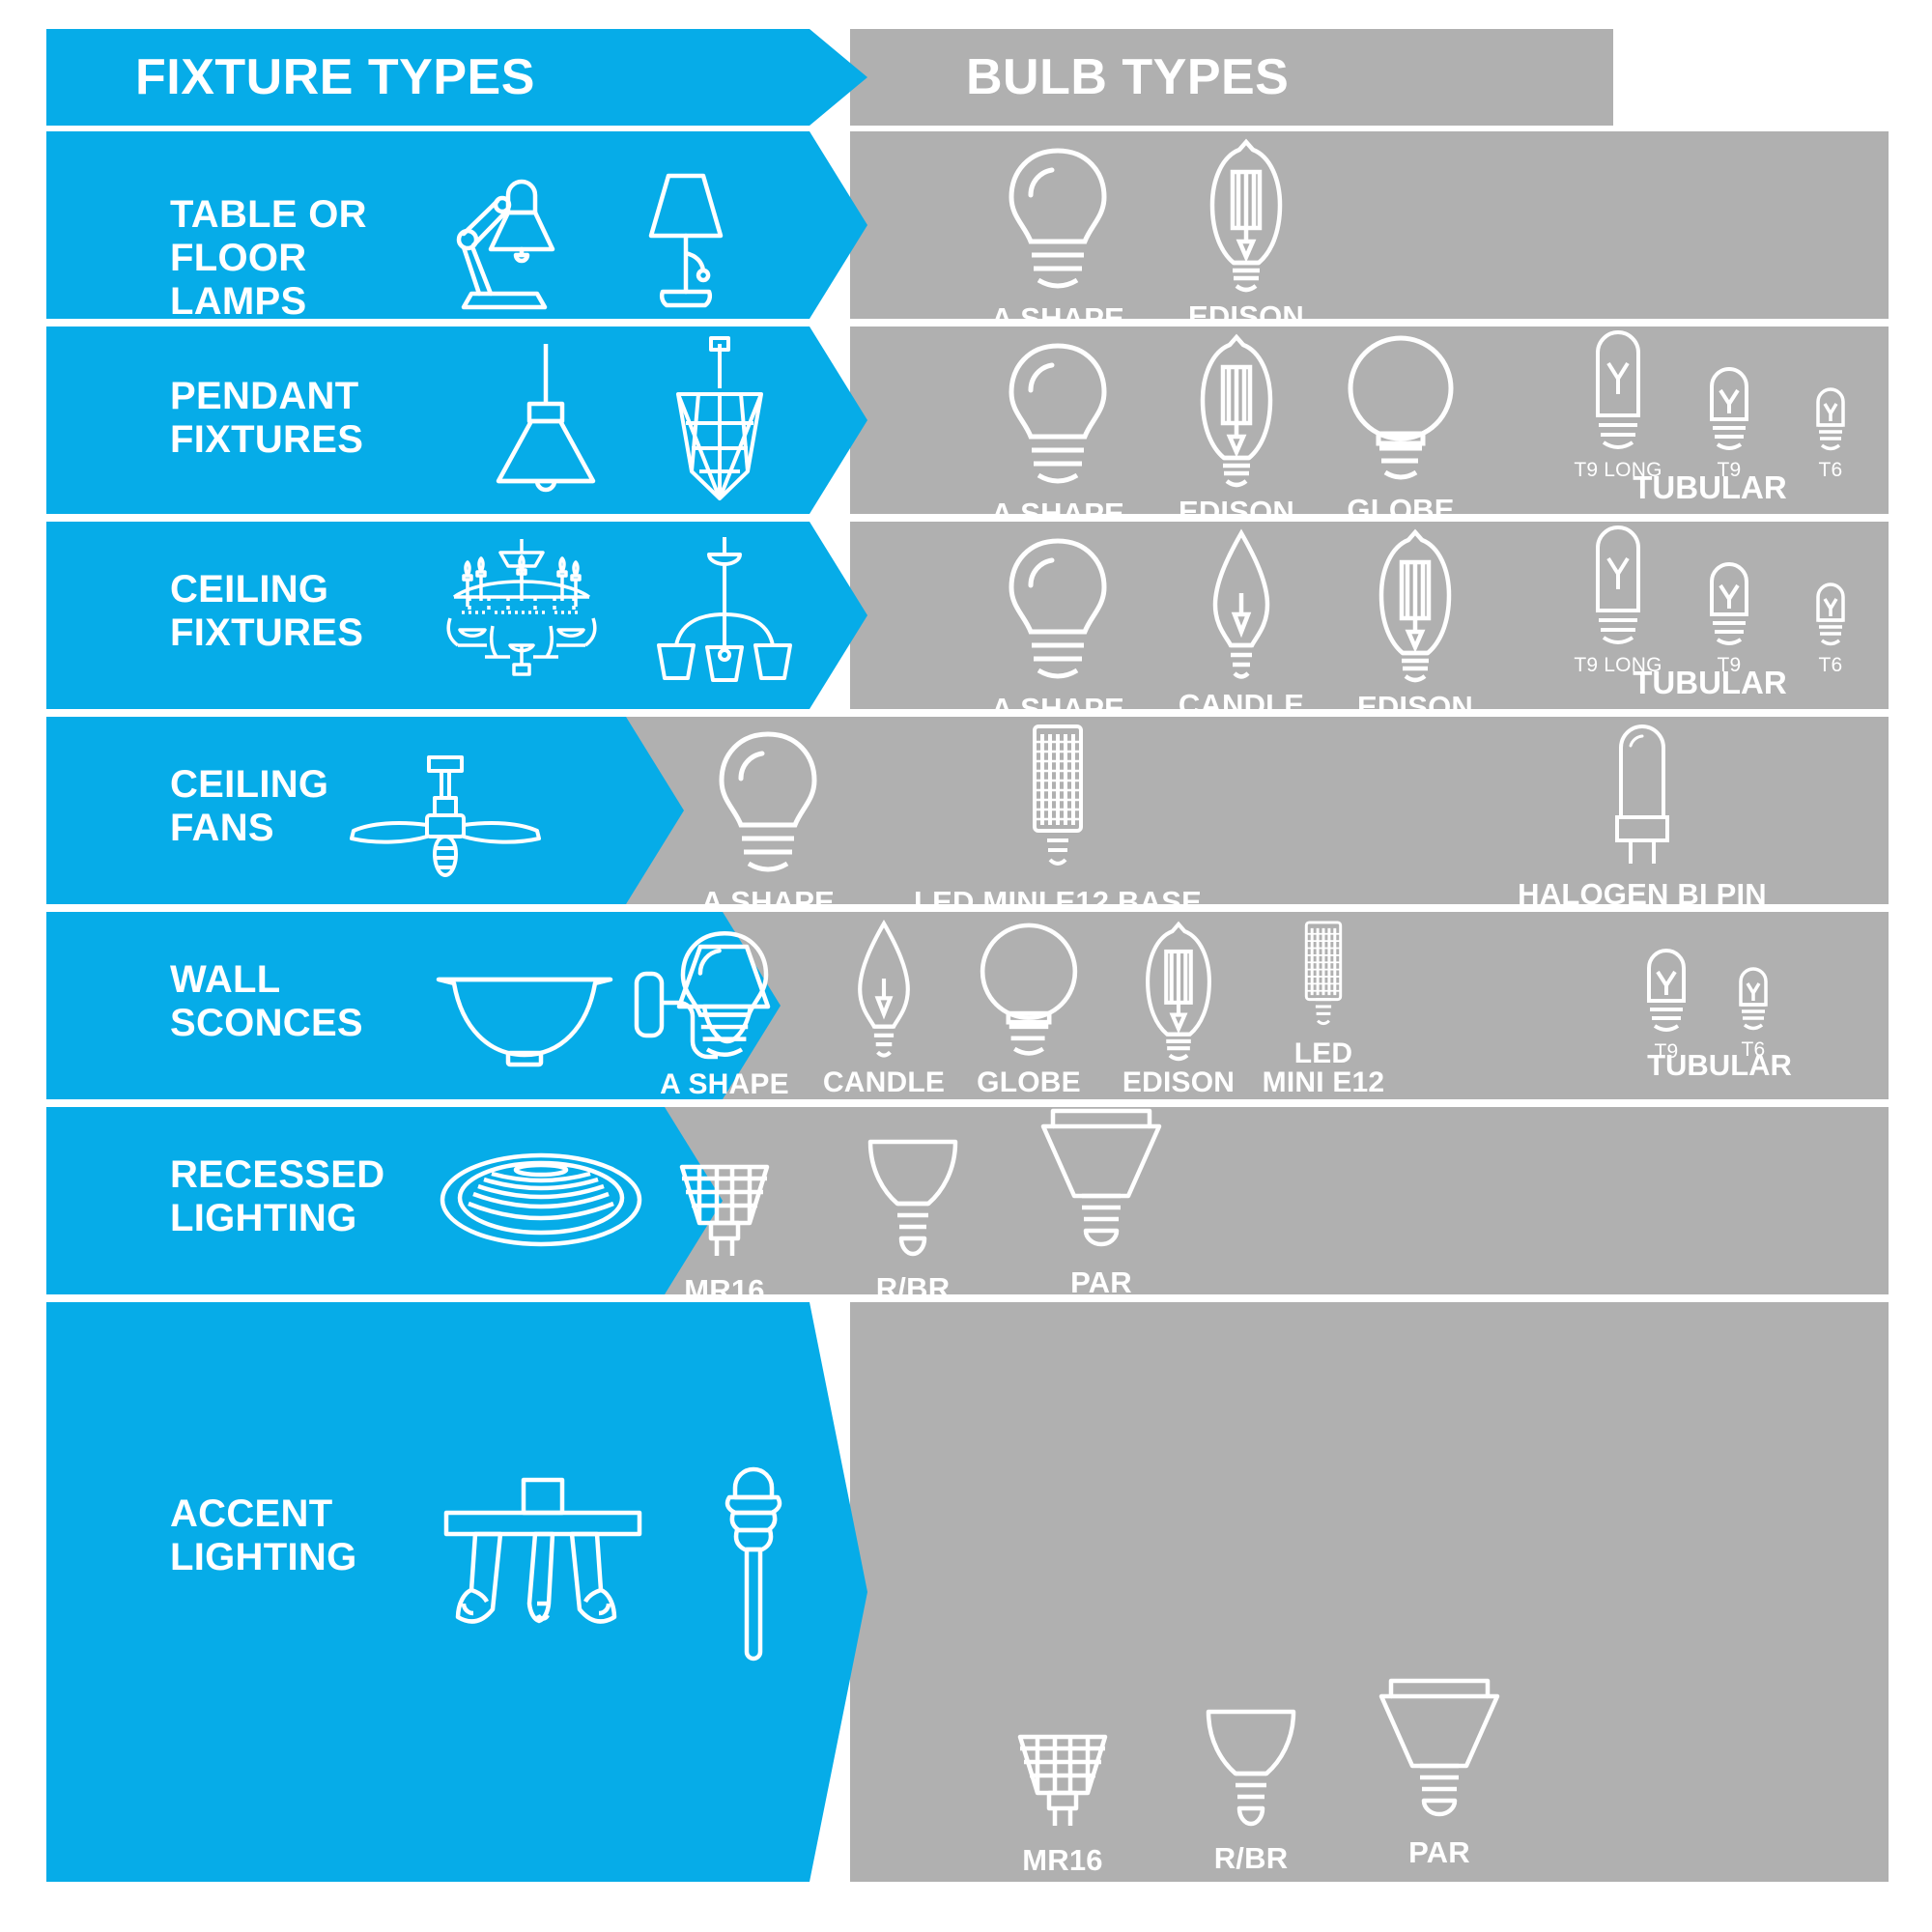  I want to click on track-light-icon, so click(542, 1550).